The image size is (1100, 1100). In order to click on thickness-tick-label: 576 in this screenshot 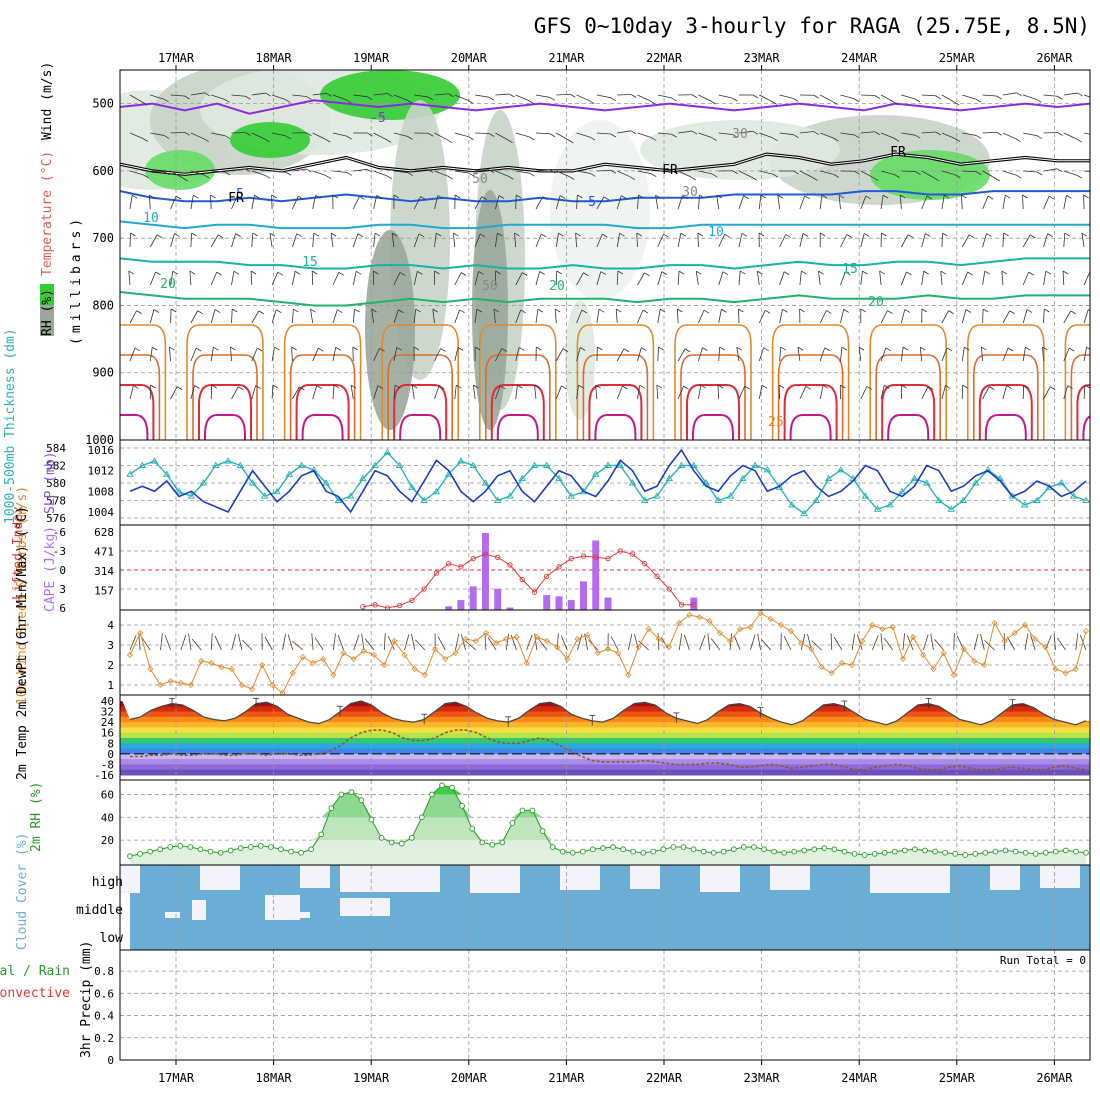, I will do `click(56, 518)`.